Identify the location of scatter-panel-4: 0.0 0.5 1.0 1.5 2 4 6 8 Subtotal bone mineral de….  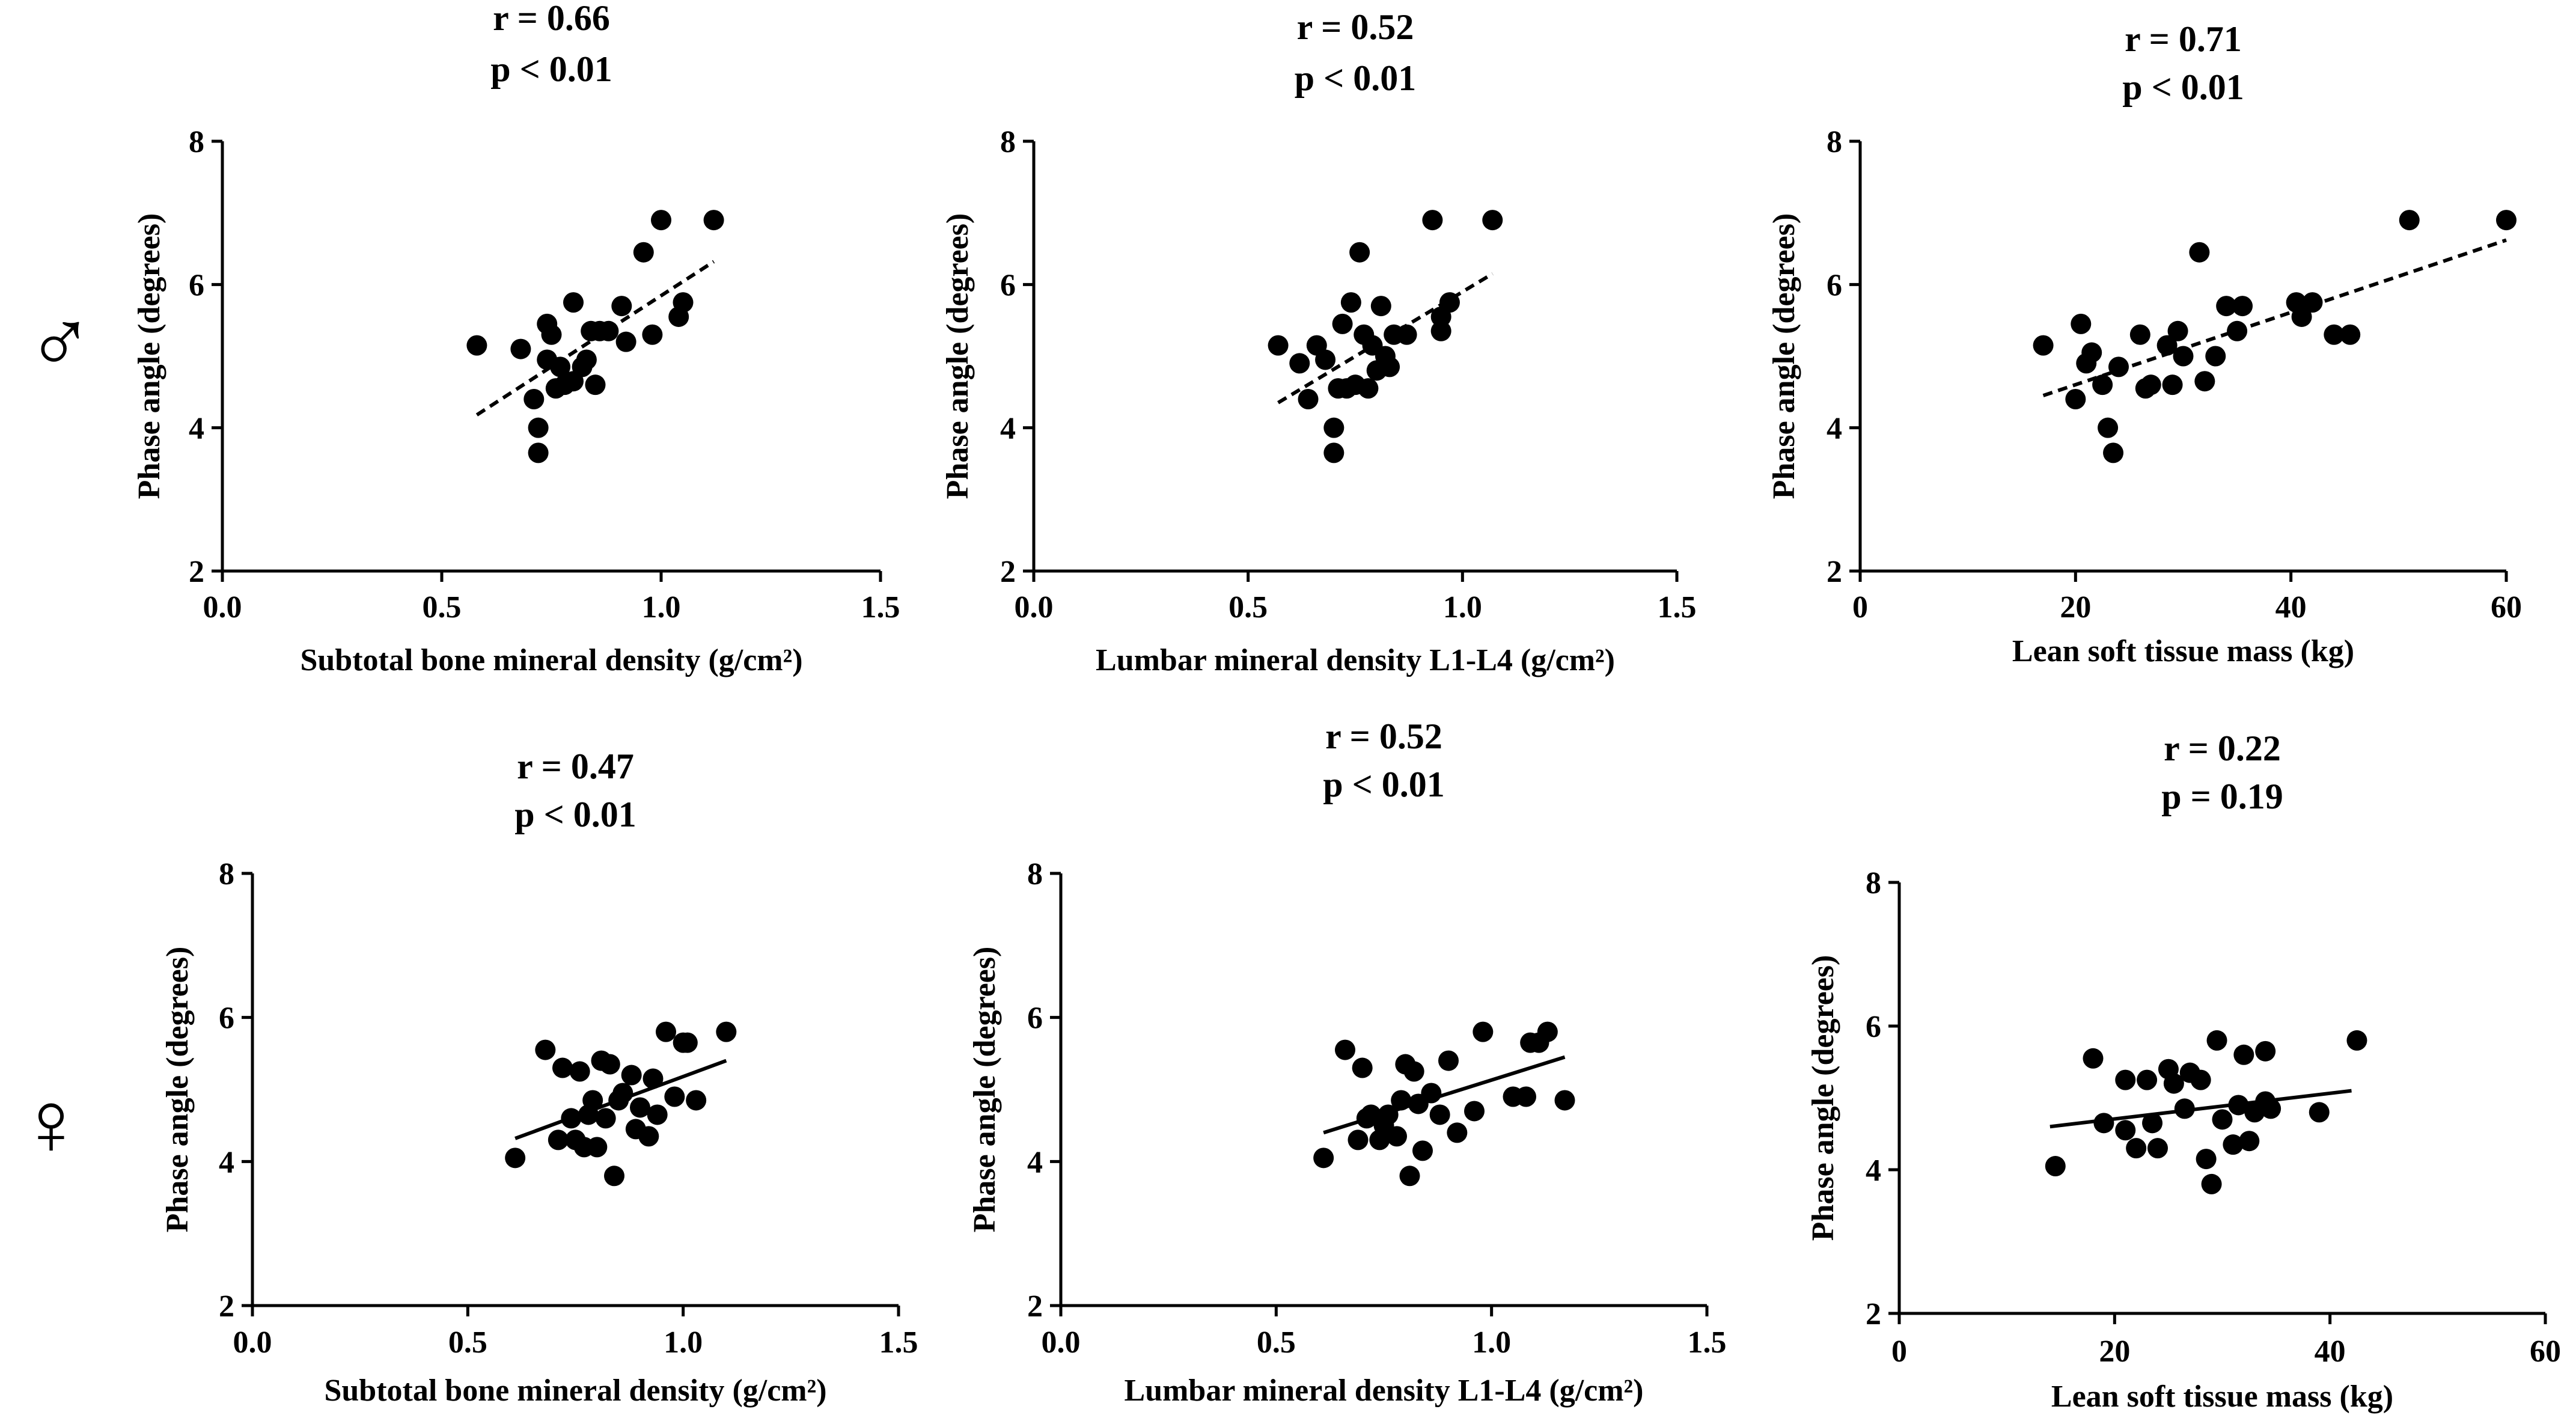
(539, 1077).